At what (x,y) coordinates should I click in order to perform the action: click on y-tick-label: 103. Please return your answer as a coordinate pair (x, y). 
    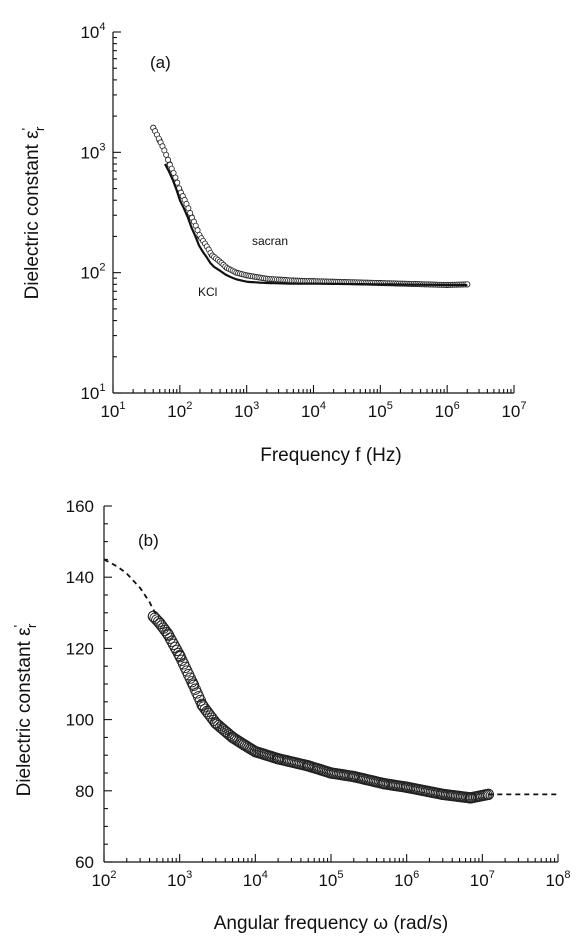
    Looking at the image, I should click on (92, 151).